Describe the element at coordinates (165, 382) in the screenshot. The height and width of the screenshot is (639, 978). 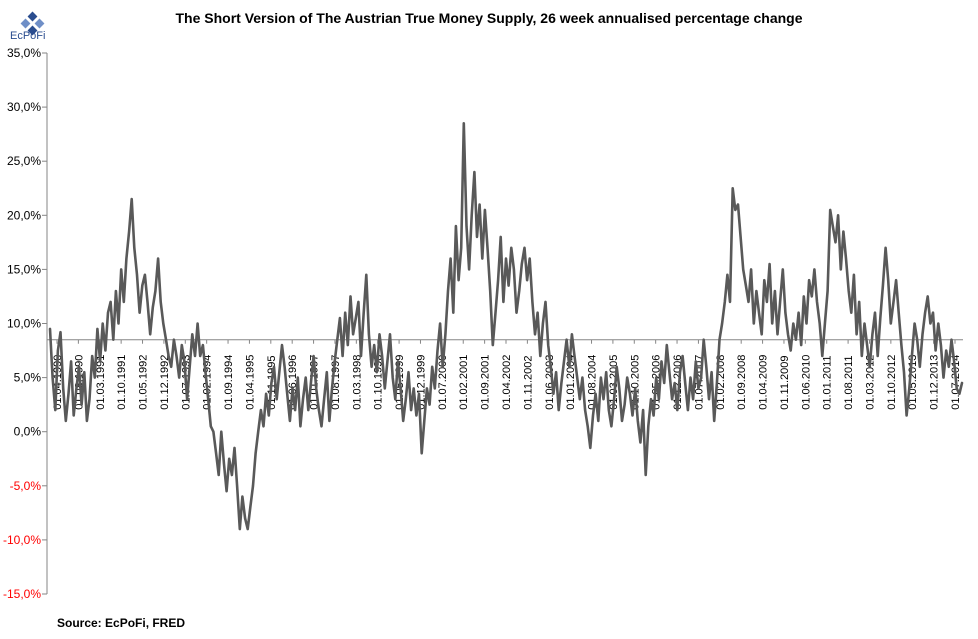
I see `x-tick-label: 01.12.1992` at that location.